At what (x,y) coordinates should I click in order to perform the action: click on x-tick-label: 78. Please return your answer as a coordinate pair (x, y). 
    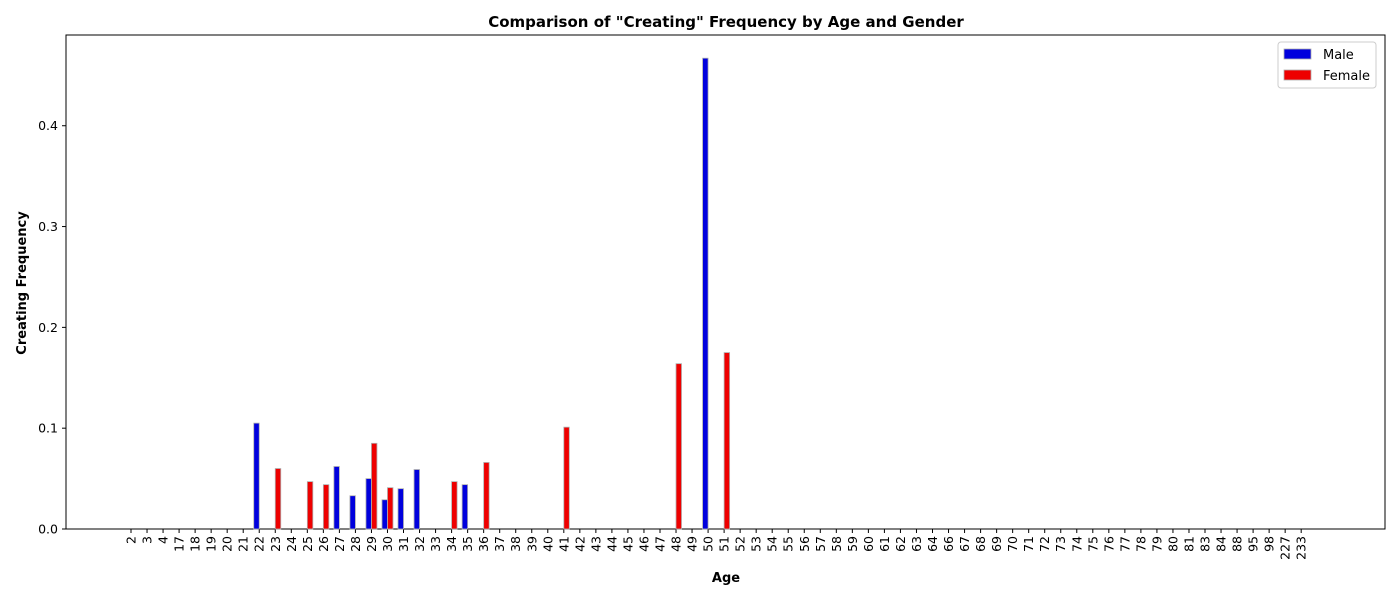
    Looking at the image, I should click on (1140, 544).